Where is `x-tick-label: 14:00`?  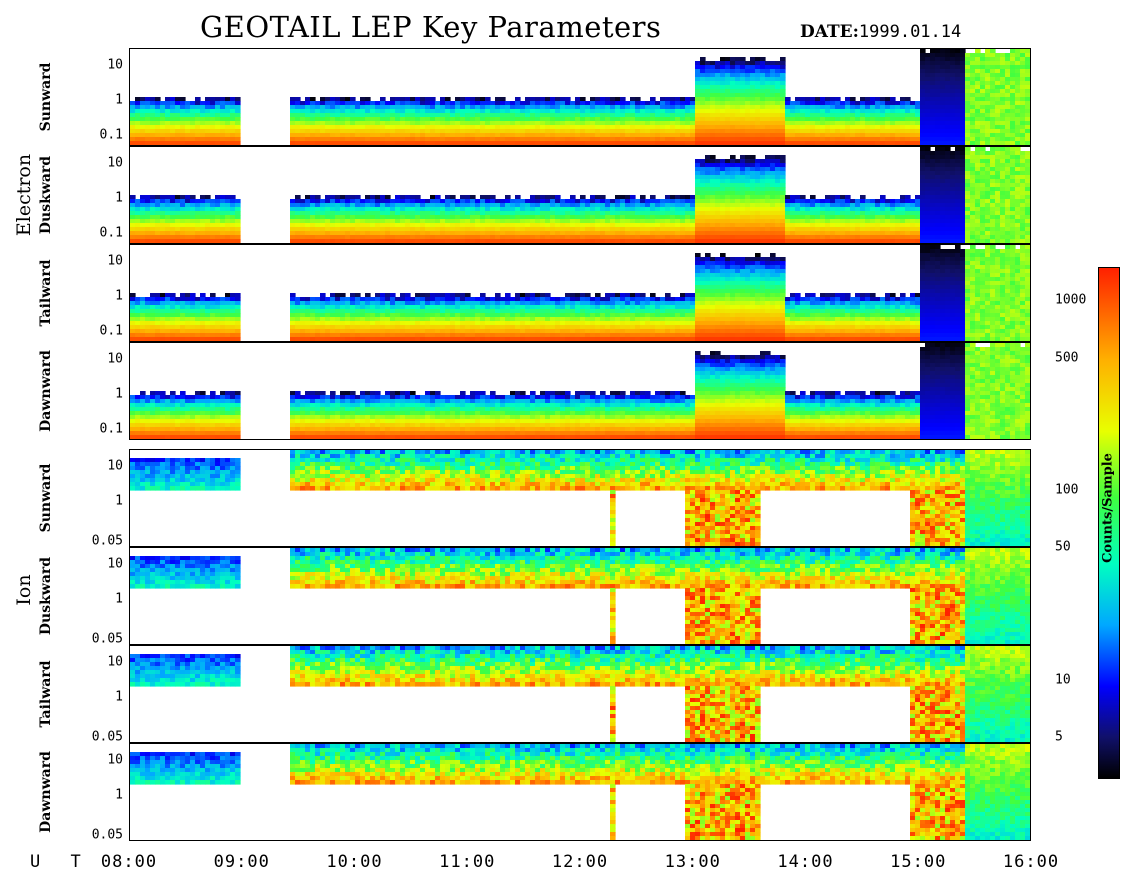
x-tick-label: 14:00 is located at coordinates (805, 862).